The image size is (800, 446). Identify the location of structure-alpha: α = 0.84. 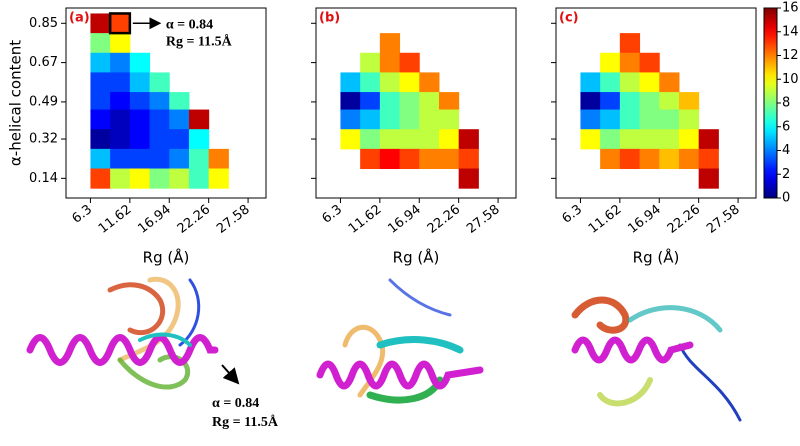
(235, 403).